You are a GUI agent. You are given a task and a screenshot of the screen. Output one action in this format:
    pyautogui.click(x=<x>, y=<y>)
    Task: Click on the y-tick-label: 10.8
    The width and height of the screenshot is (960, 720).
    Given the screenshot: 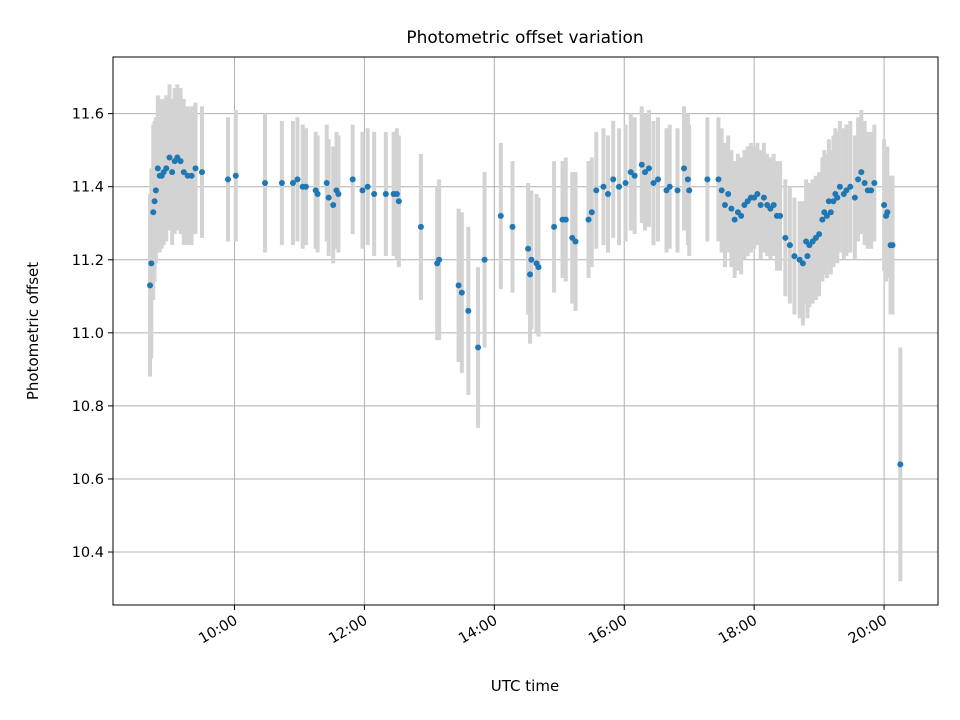 What is the action you would take?
    pyautogui.click(x=88, y=407)
    